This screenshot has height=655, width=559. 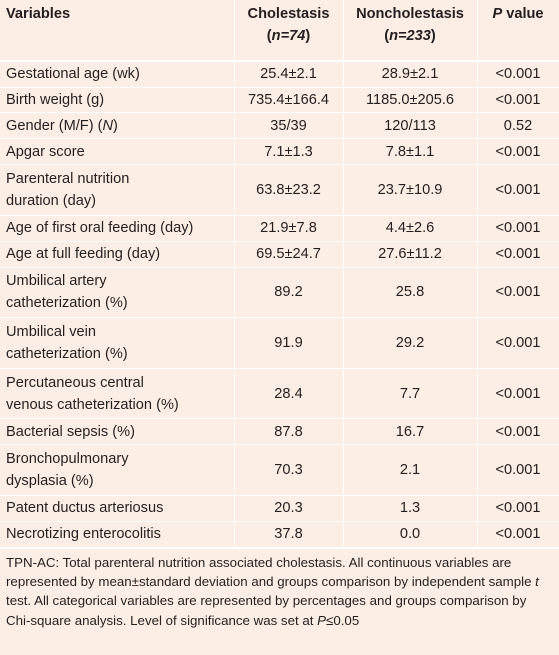 What do you see at coordinates (410, 228) in the screenshot?
I see `noncholestasis-value: 4.4±2.6` at bounding box center [410, 228].